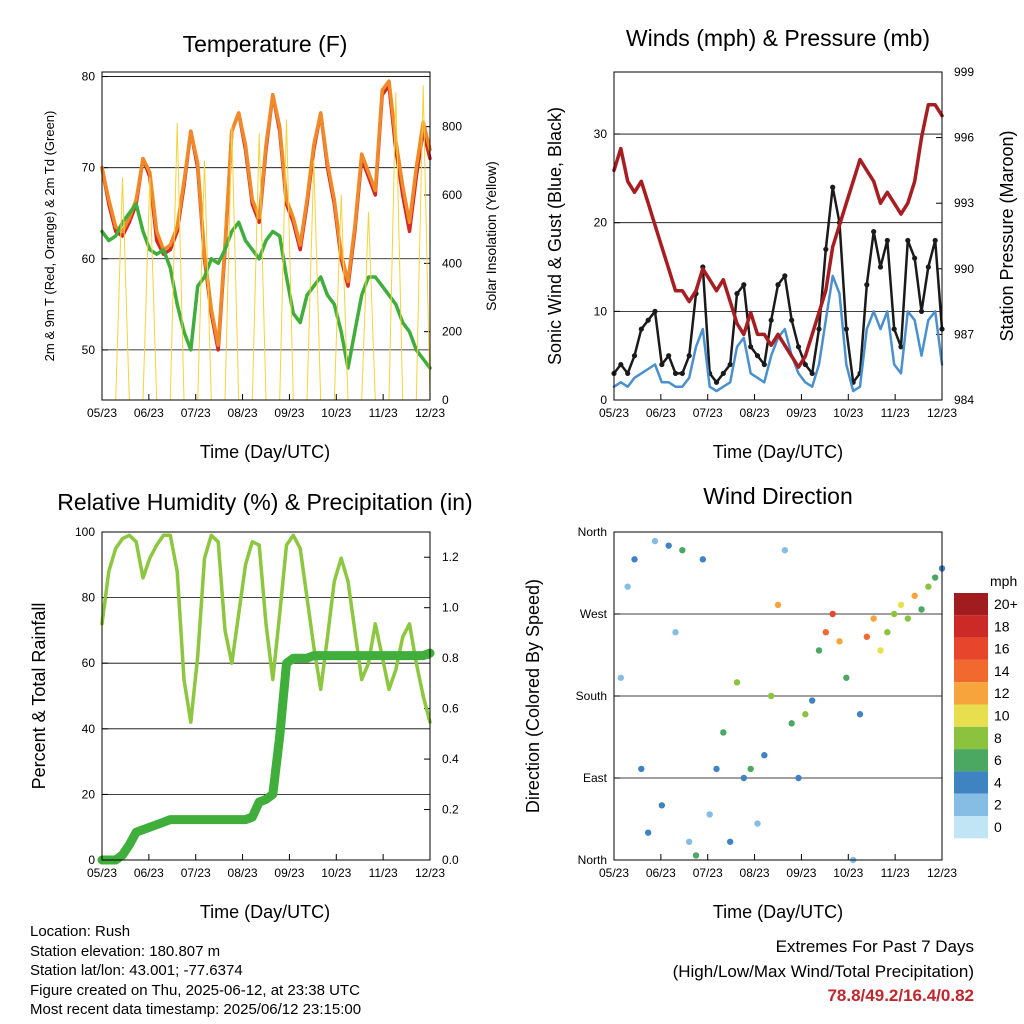 This screenshot has height=1024, width=1024. I want to click on chart-title: Winds (mph) & Pressure (mb), so click(778, 38).